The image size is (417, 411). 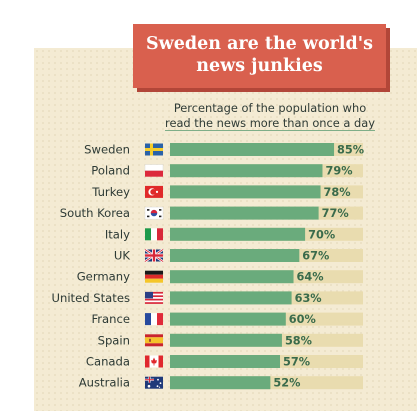 What do you see at coordinates (259, 44) in the screenshot?
I see `chart-title-line1: Sweden are the world's` at bounding box center [259, 44].